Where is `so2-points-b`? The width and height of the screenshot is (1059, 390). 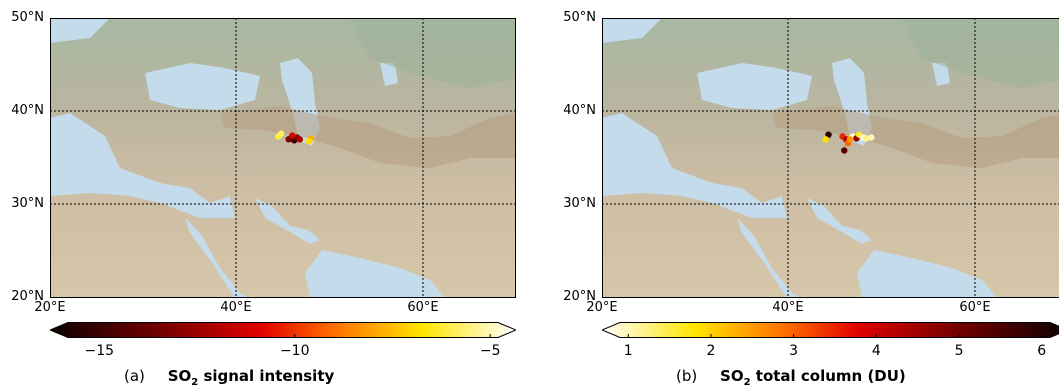
so2-points-b is located at coordinates (848, 142).